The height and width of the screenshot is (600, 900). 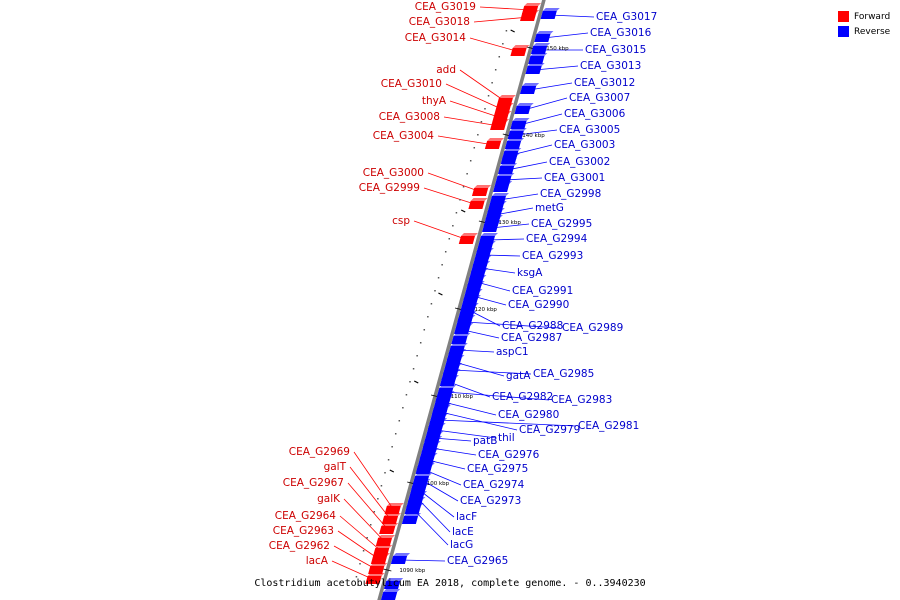 I want to click on reverse-gene-label: CEA_G3006, so click(x=595, y=114).